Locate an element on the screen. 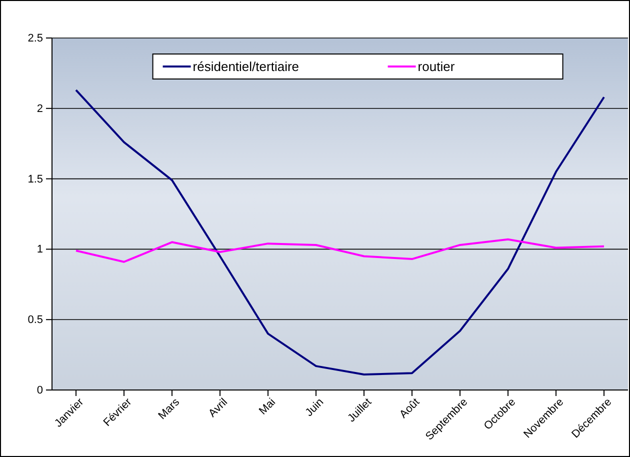  line-series is located at coordinates (340, 250).